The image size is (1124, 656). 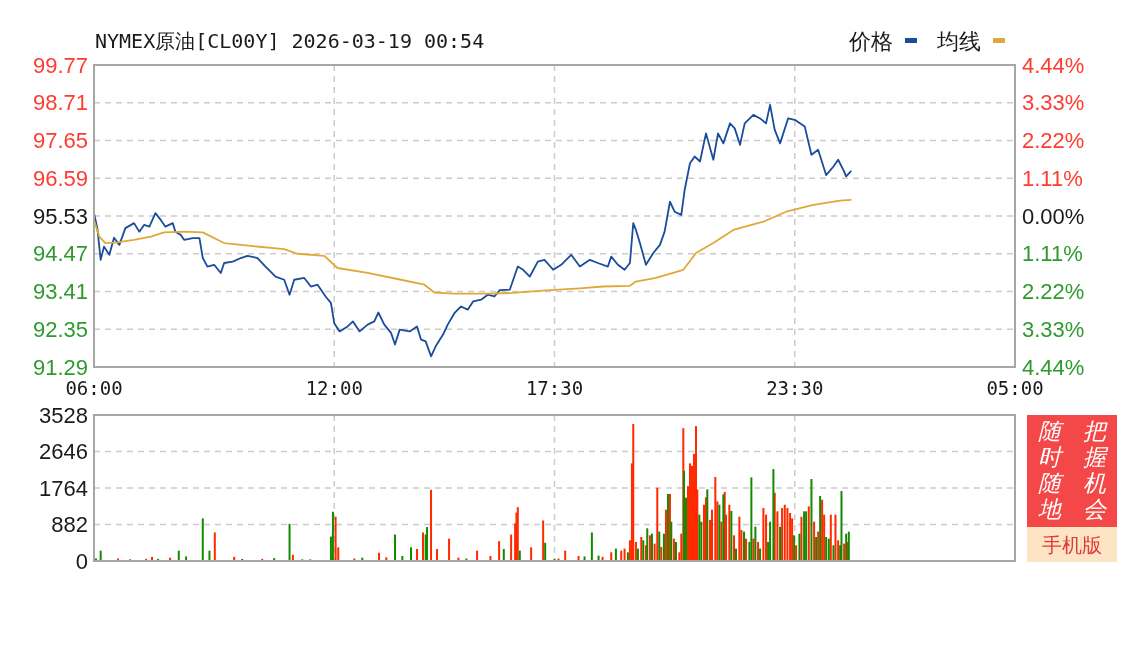 What do you see at coordinates (60, 216) in the screenshot?
I see `y-tick-label: 95.53` at bounding box center [60, 216].